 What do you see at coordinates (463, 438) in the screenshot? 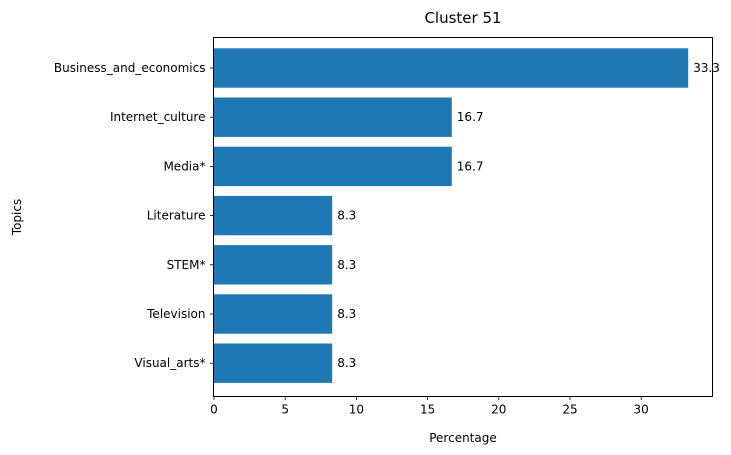
I see `x-axis-label: Percentage` at bounding box center [463, 438].